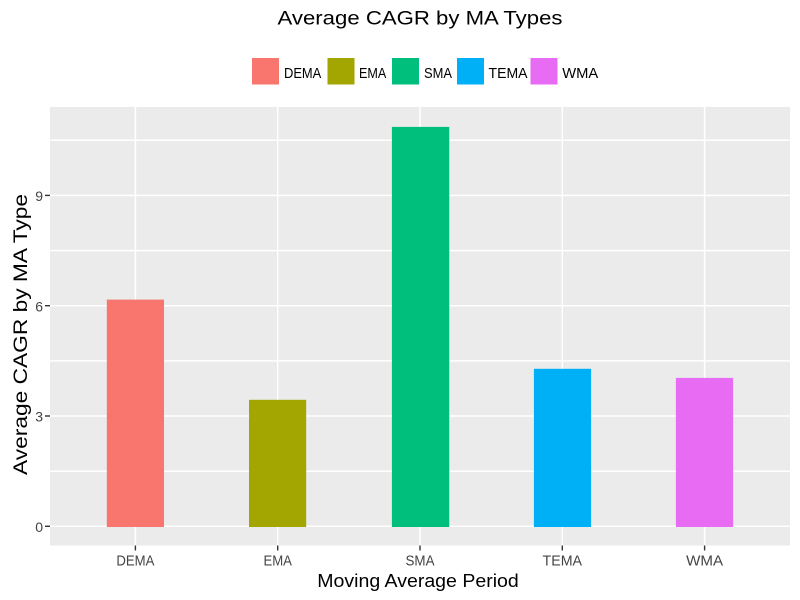  I want to click on svg-text: Average CAGR by MA Type, so click(21, 334).